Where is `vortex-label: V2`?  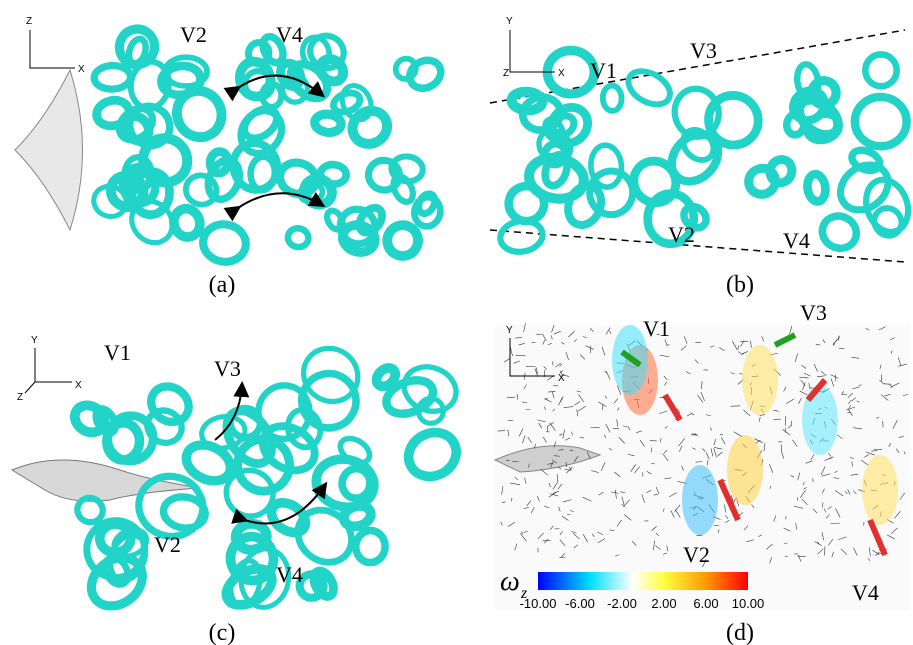 vortex-label: V2 is located at coordinates (696, 554).